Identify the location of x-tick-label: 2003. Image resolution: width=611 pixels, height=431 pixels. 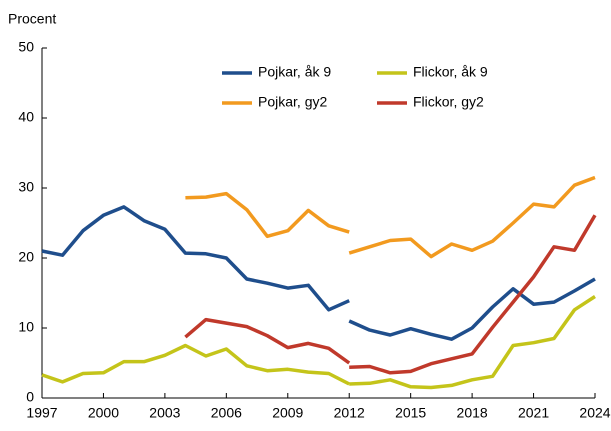
(164, 413).